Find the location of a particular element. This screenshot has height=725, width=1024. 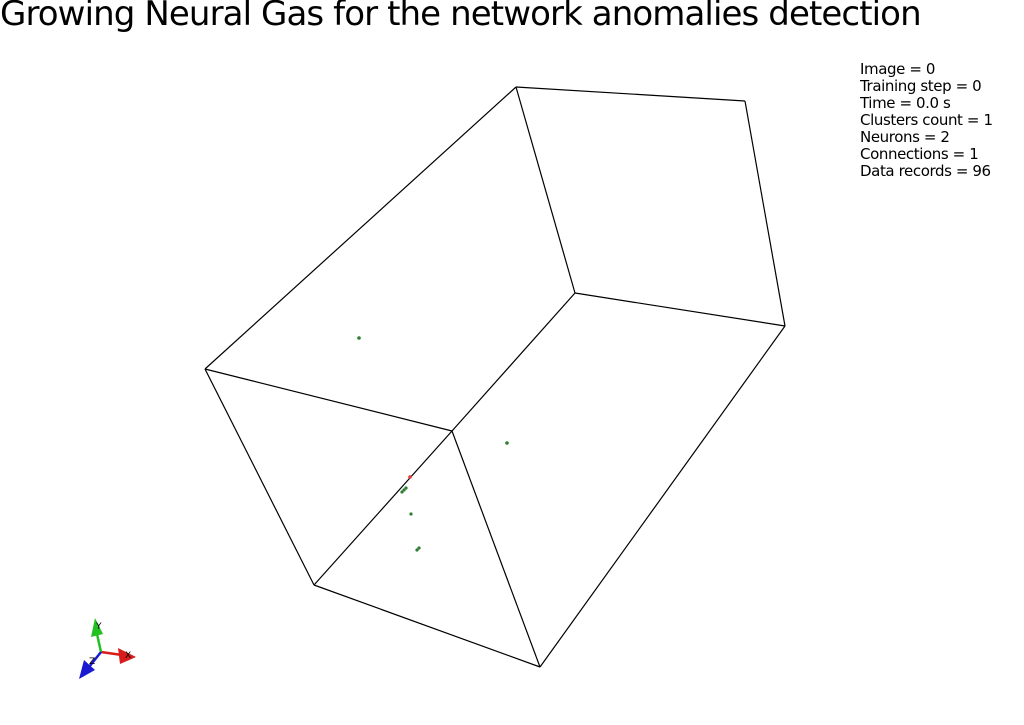

stat-image: Image = 0 is located at coordinates (898, 69).